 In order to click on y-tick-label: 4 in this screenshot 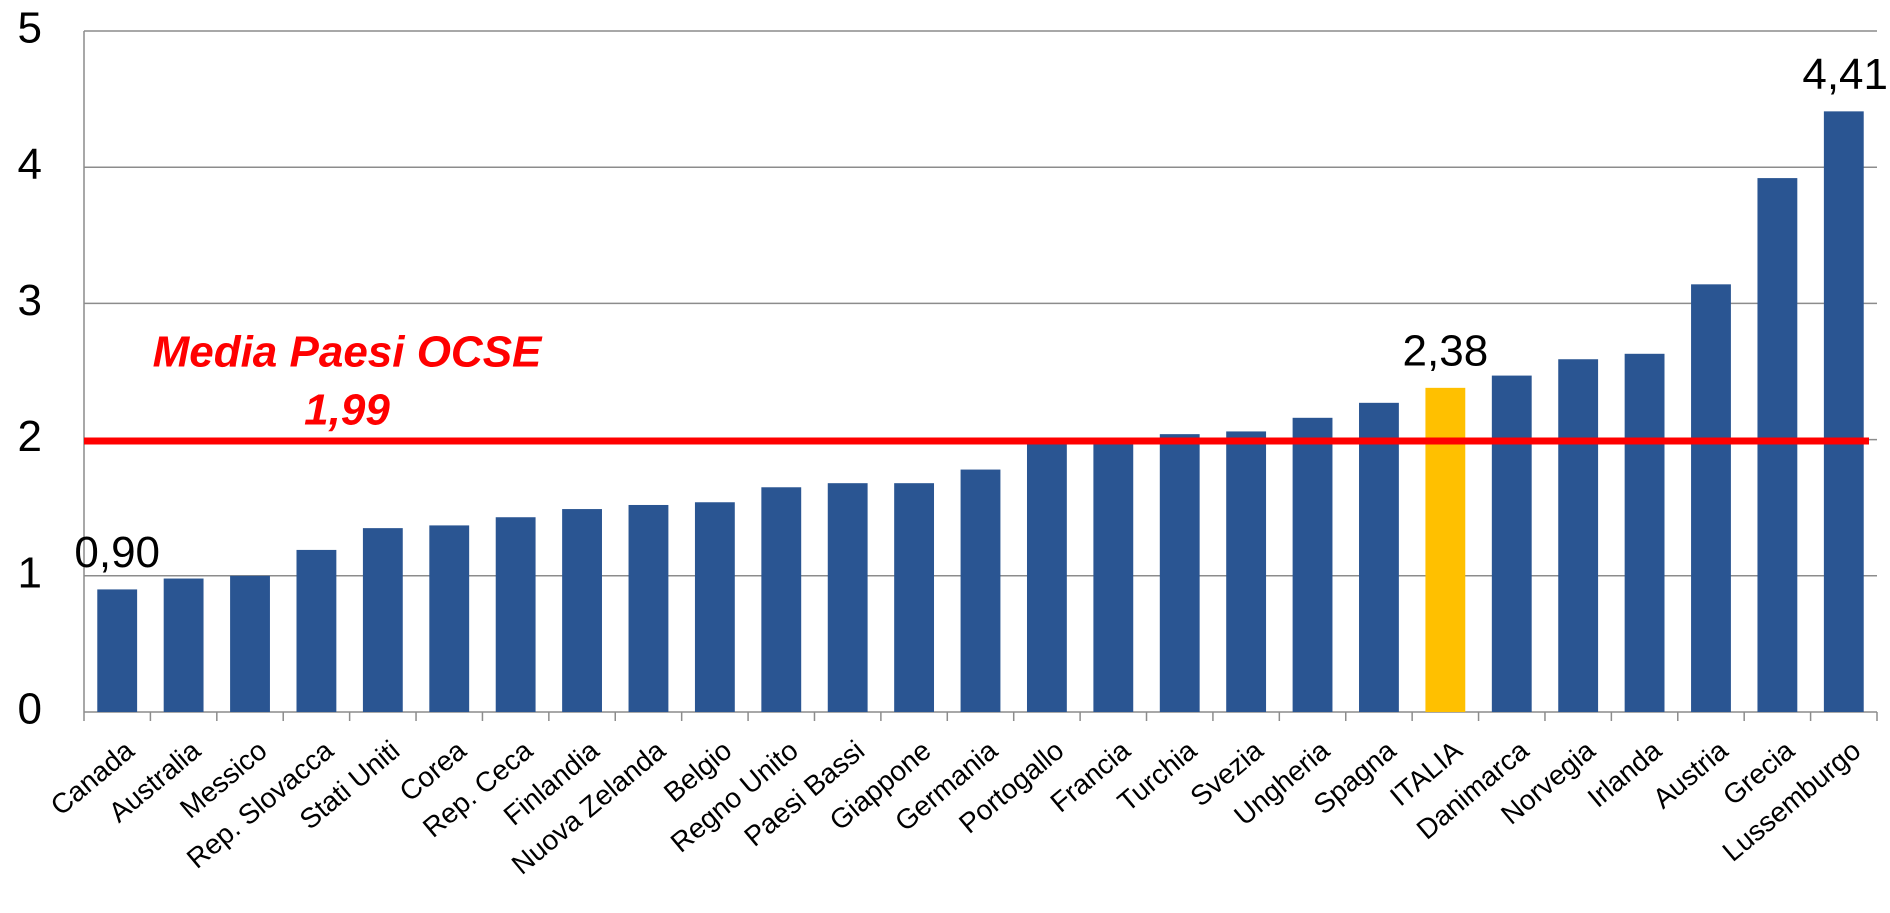, I will do `click(30, 164)`.